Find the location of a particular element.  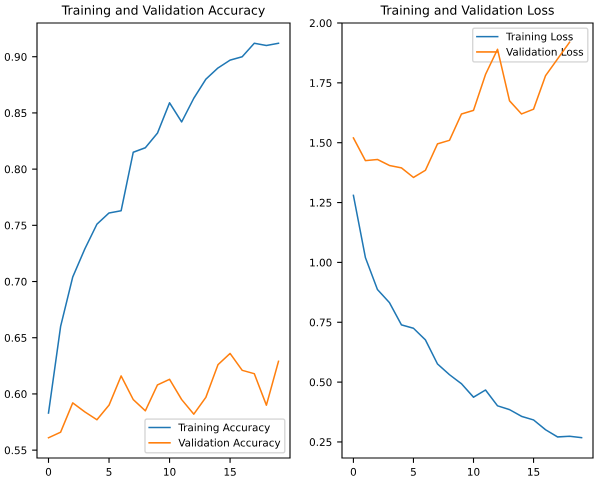

y-tick-label: 0.55 is located at coordinates (15, 450).